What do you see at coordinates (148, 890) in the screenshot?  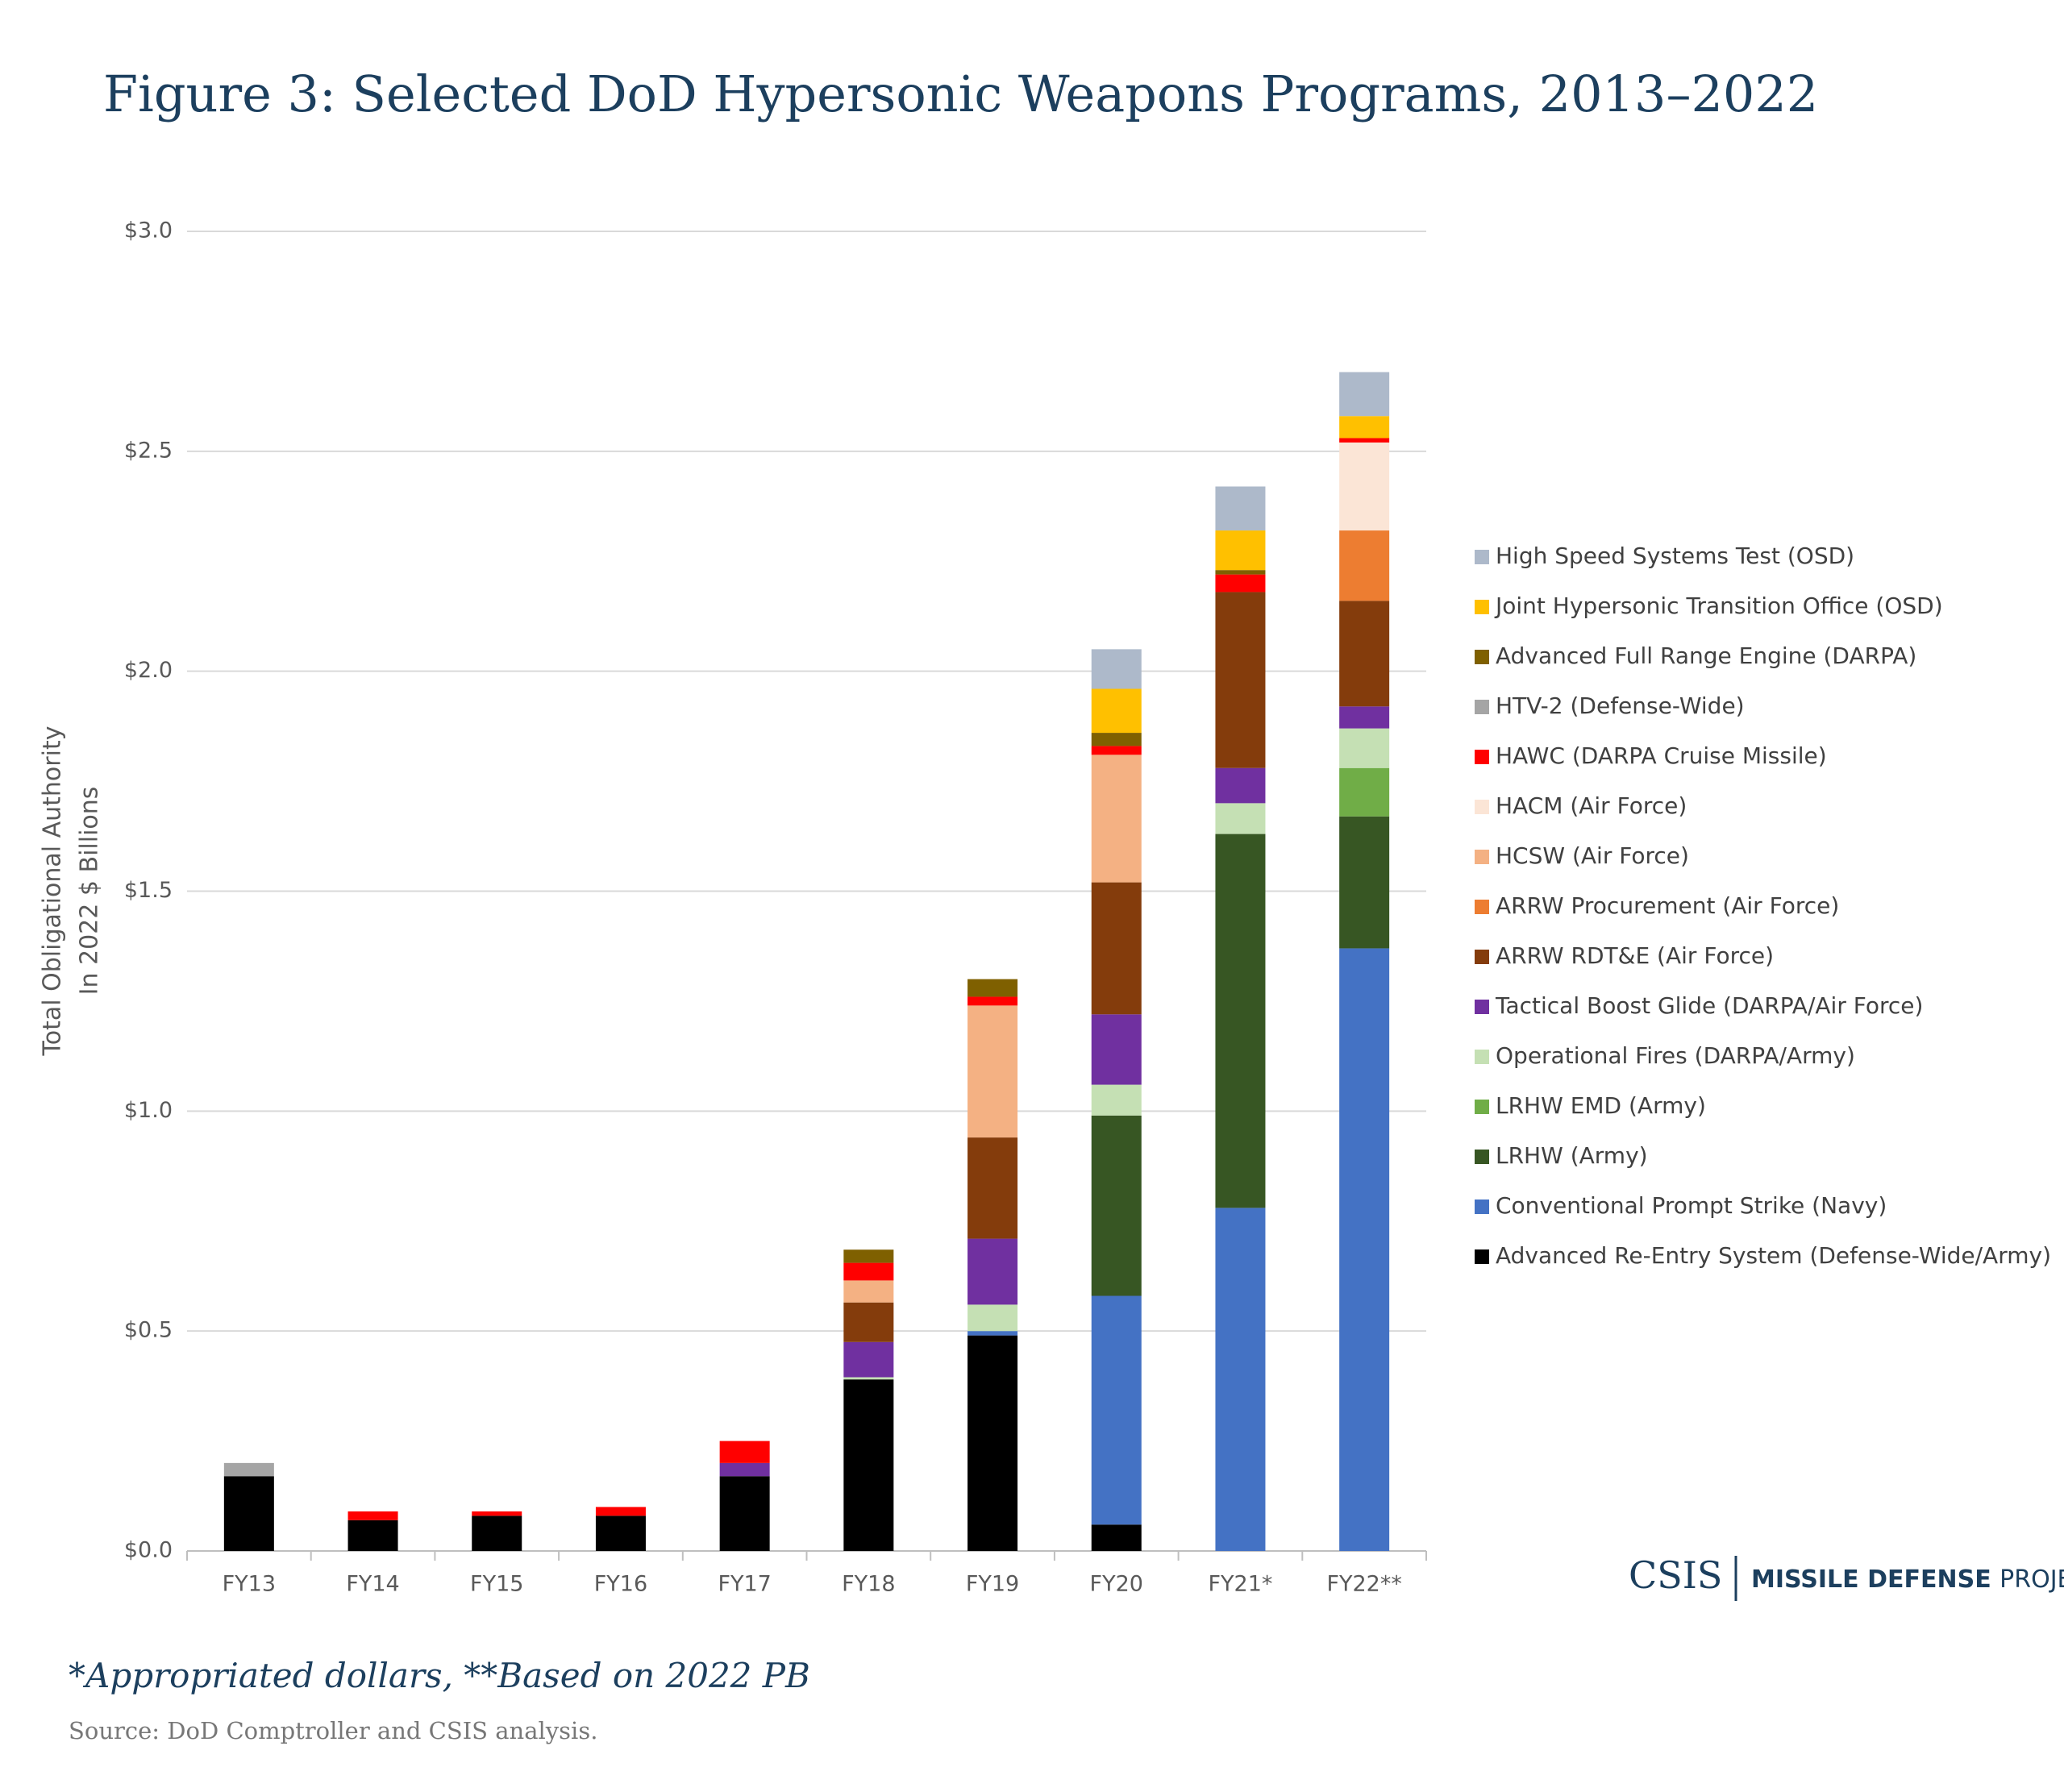 I see `y-tick-label: $1.5` at bounding box center [148, 890].